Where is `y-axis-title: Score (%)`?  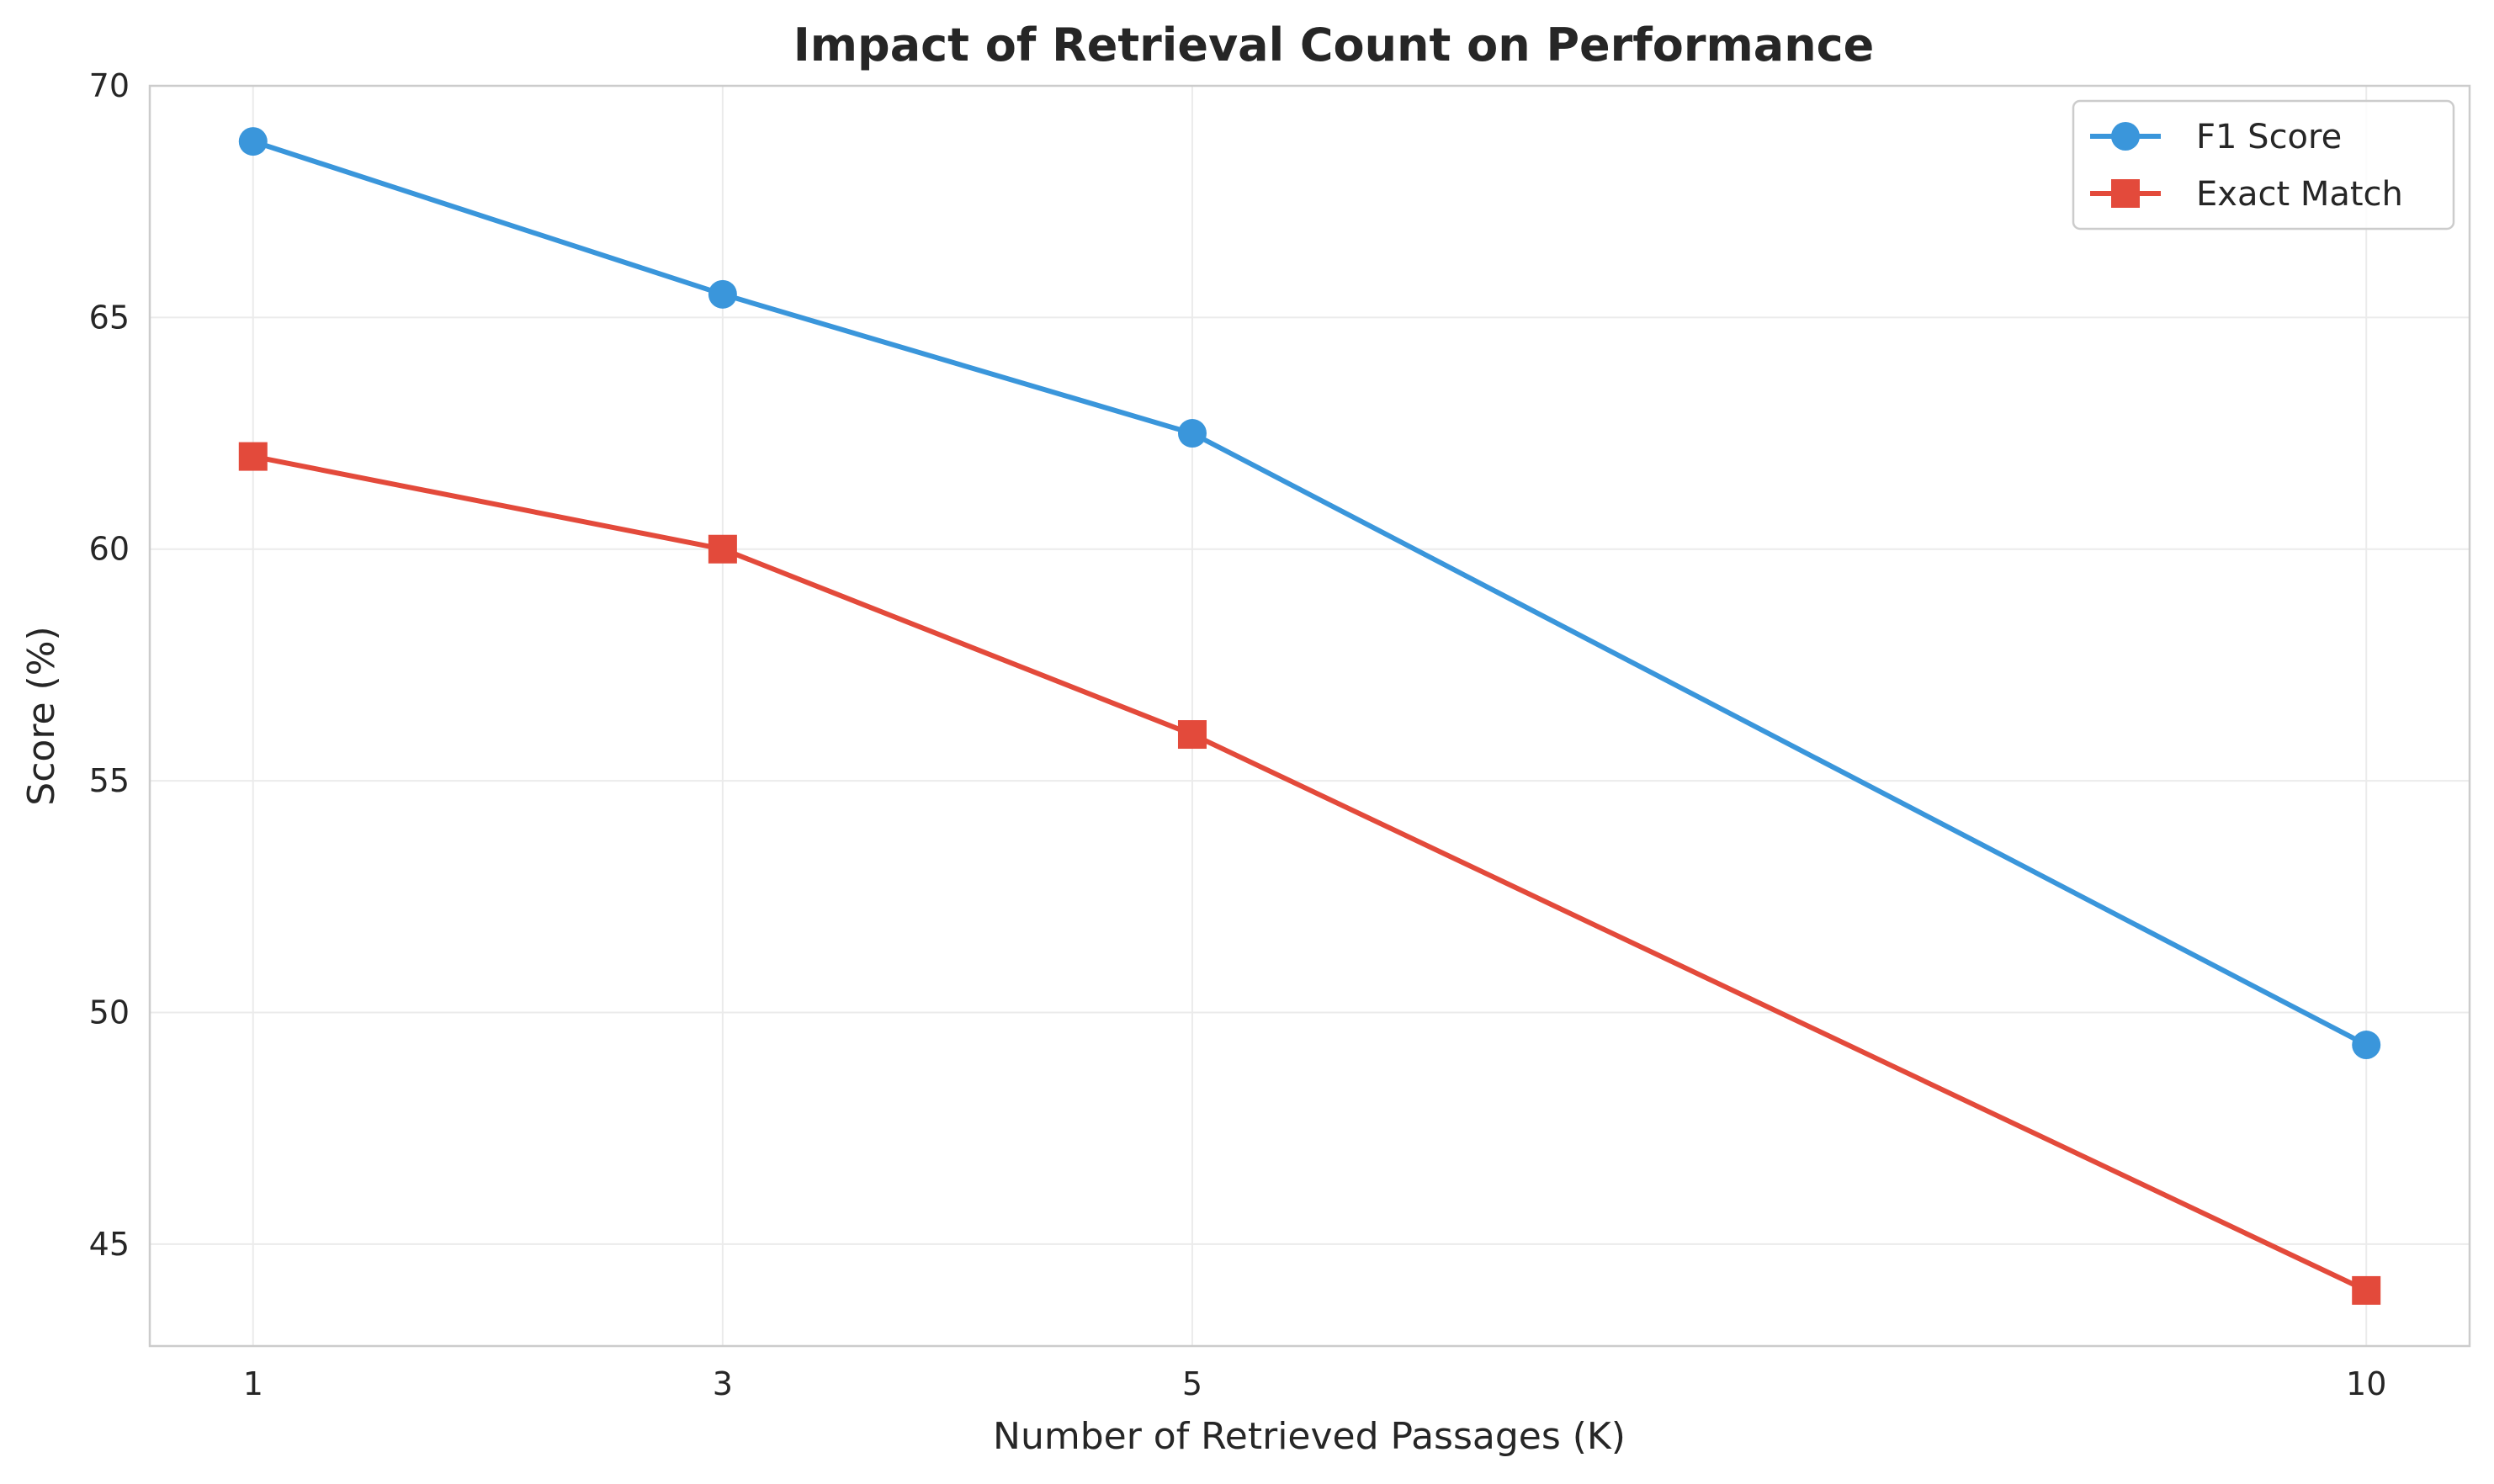
y-axis-title: Score (%) is located at coordinates (41, 715).